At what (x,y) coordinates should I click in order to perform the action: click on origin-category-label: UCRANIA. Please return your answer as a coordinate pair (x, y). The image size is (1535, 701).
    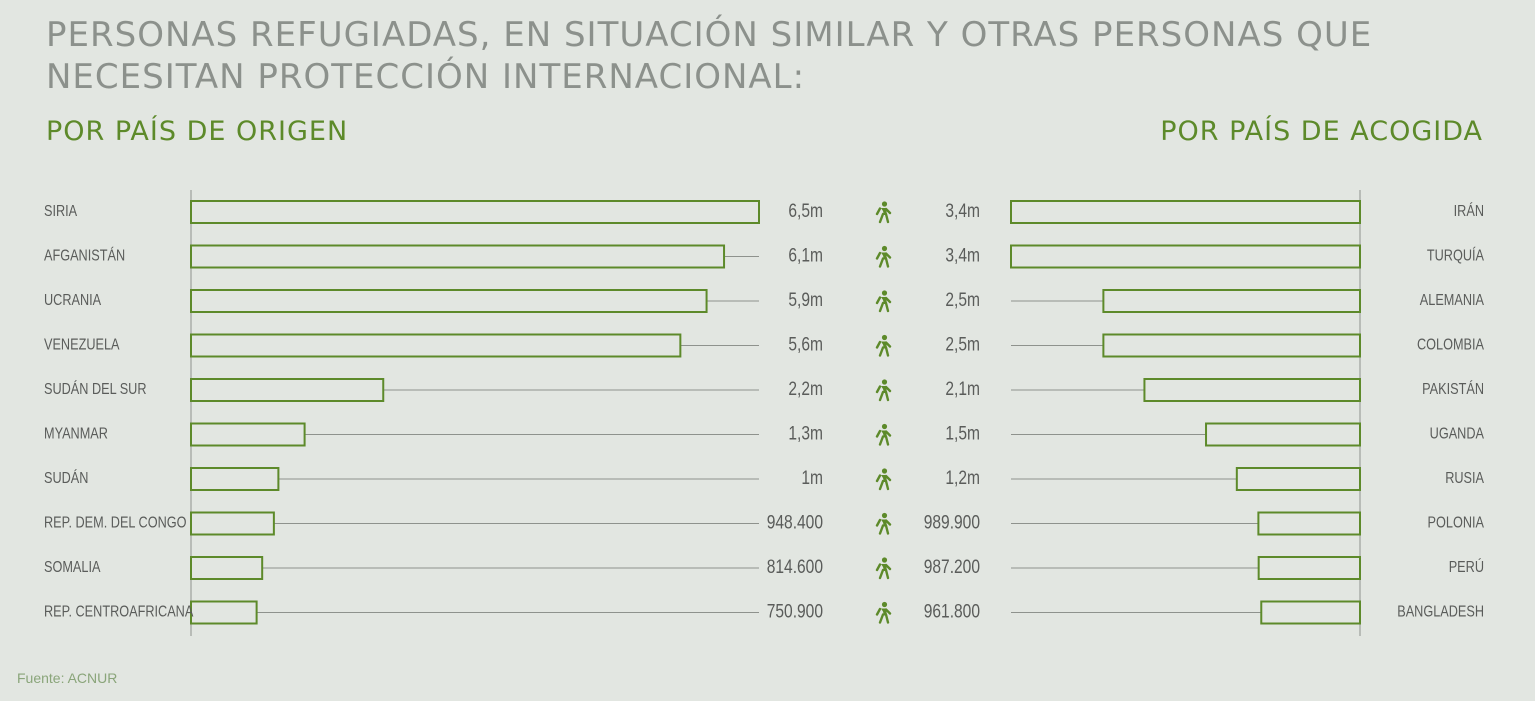
    Looking at the image, I should click on (73, 300).